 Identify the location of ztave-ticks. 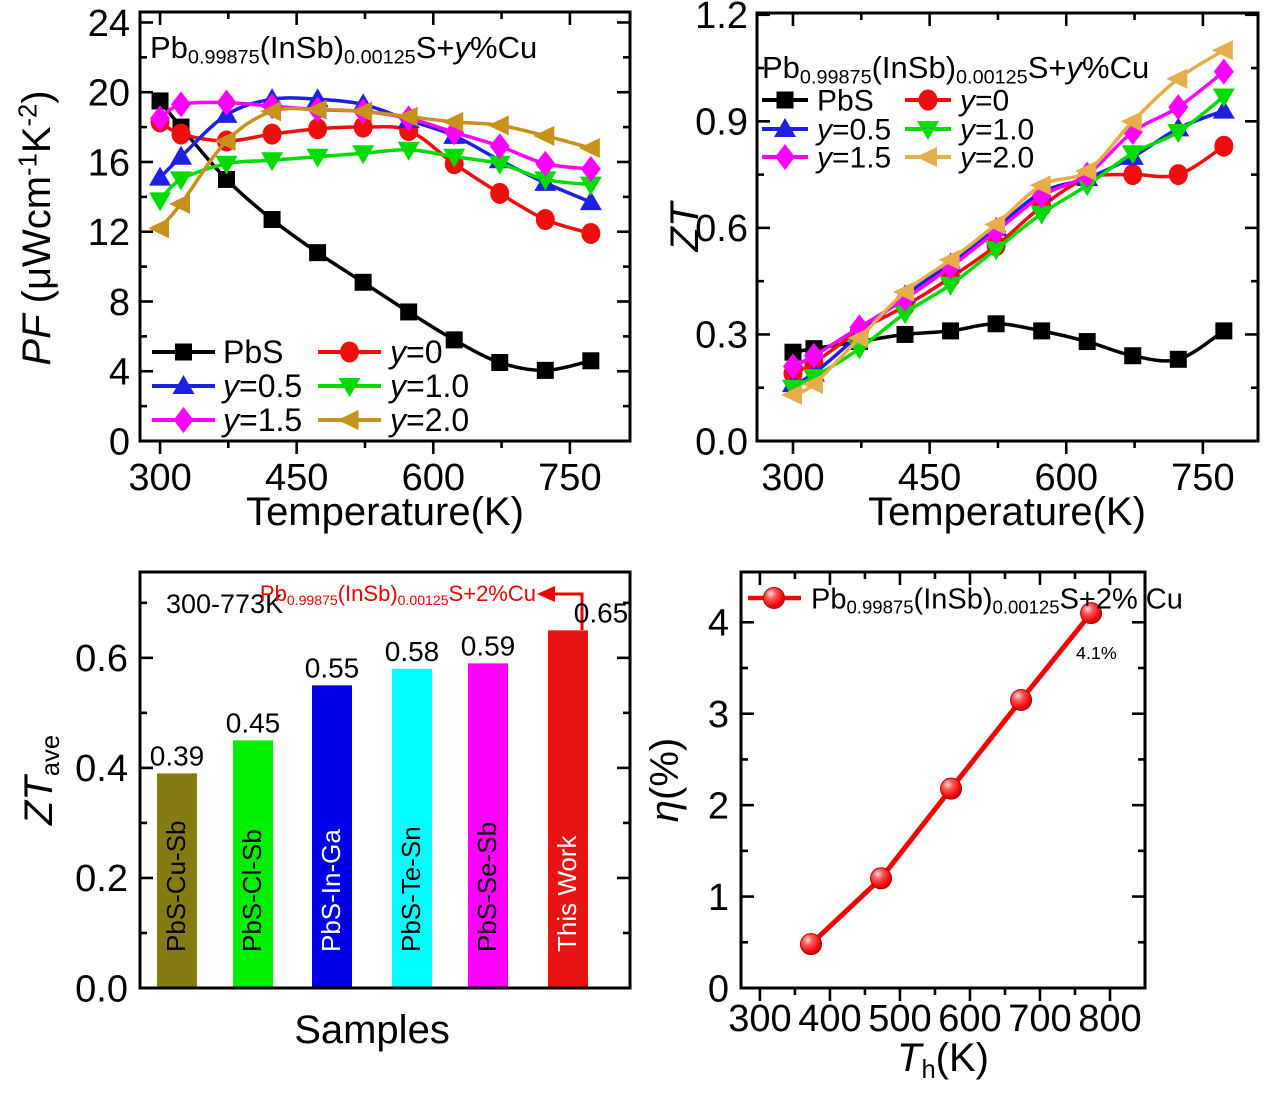
(385, 795).